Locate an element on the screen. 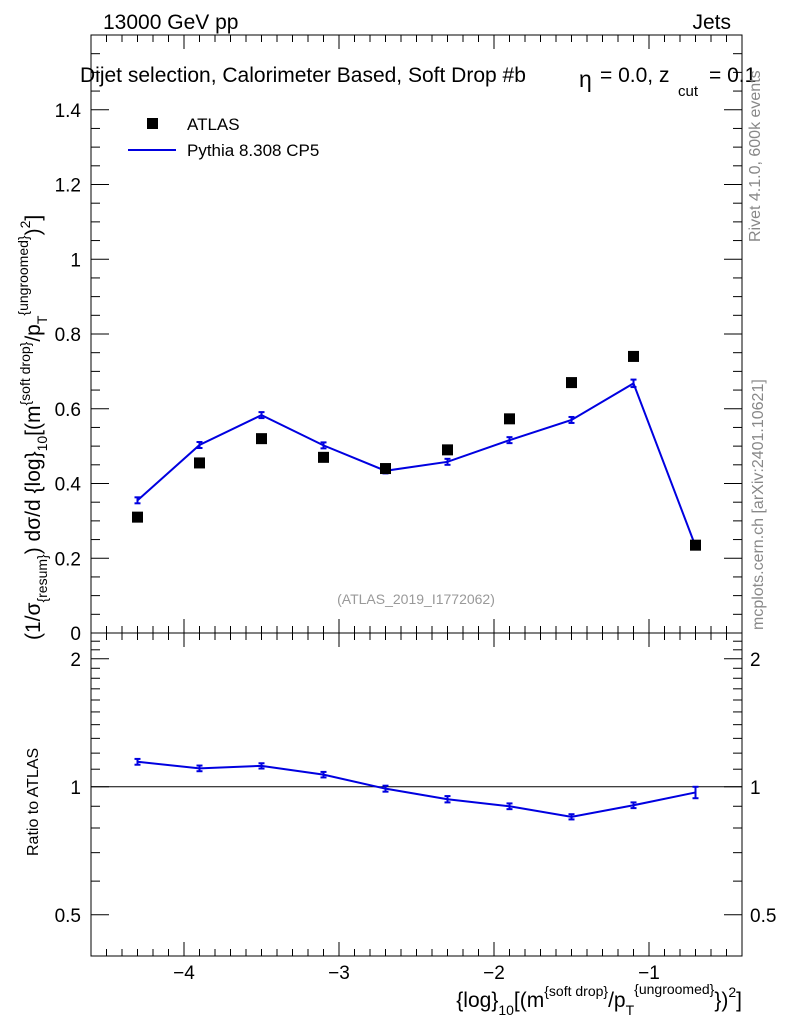 This screenshot has height=1024, width=786. mc-ratio-layer is located at coordinates (416, 789).